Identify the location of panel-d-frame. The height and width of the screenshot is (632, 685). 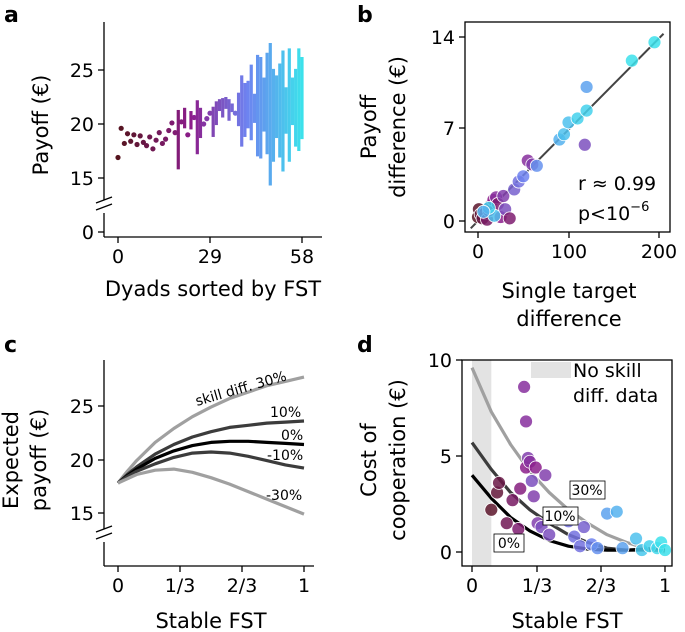
(567, 463).